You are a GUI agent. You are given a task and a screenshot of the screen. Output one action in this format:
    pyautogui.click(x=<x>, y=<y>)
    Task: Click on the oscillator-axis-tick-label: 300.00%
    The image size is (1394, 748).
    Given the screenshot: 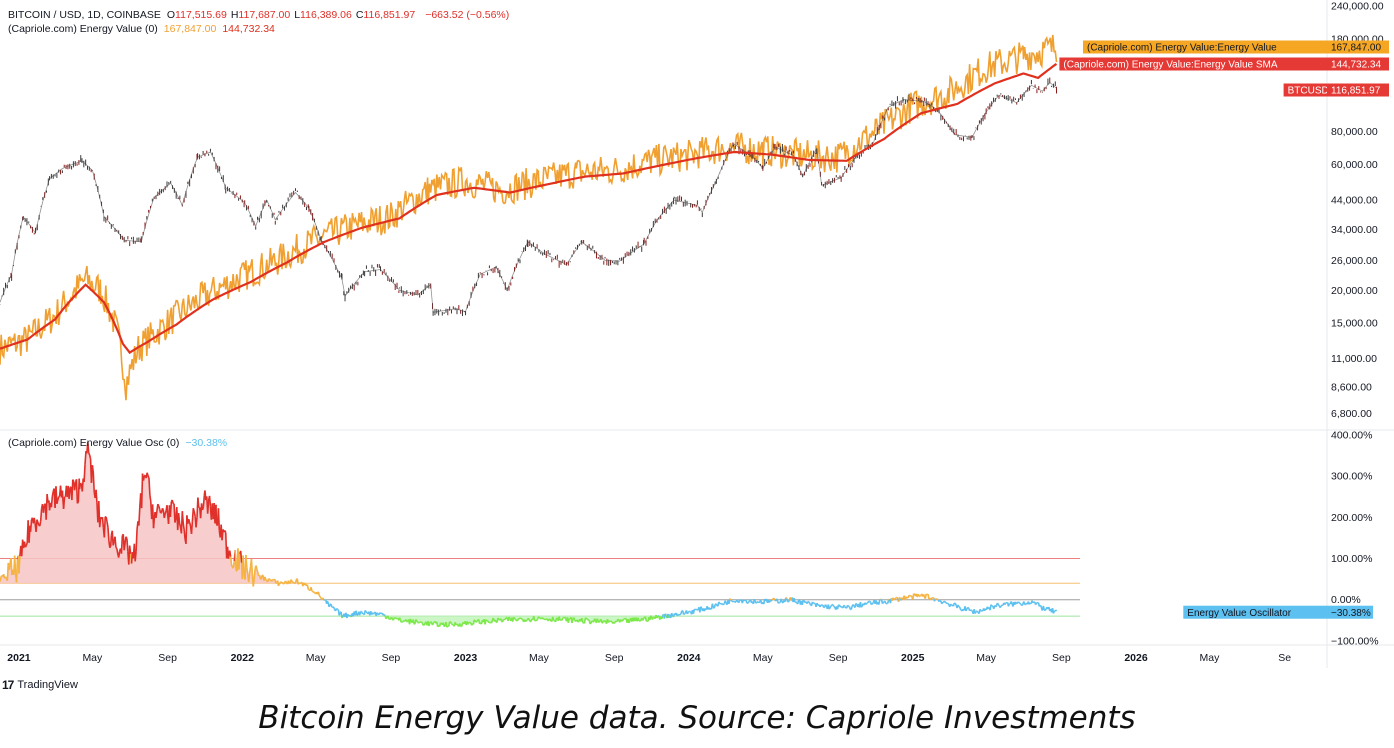 What is the action you would take?
    pyautogui.click(x=1351, y=477)
    